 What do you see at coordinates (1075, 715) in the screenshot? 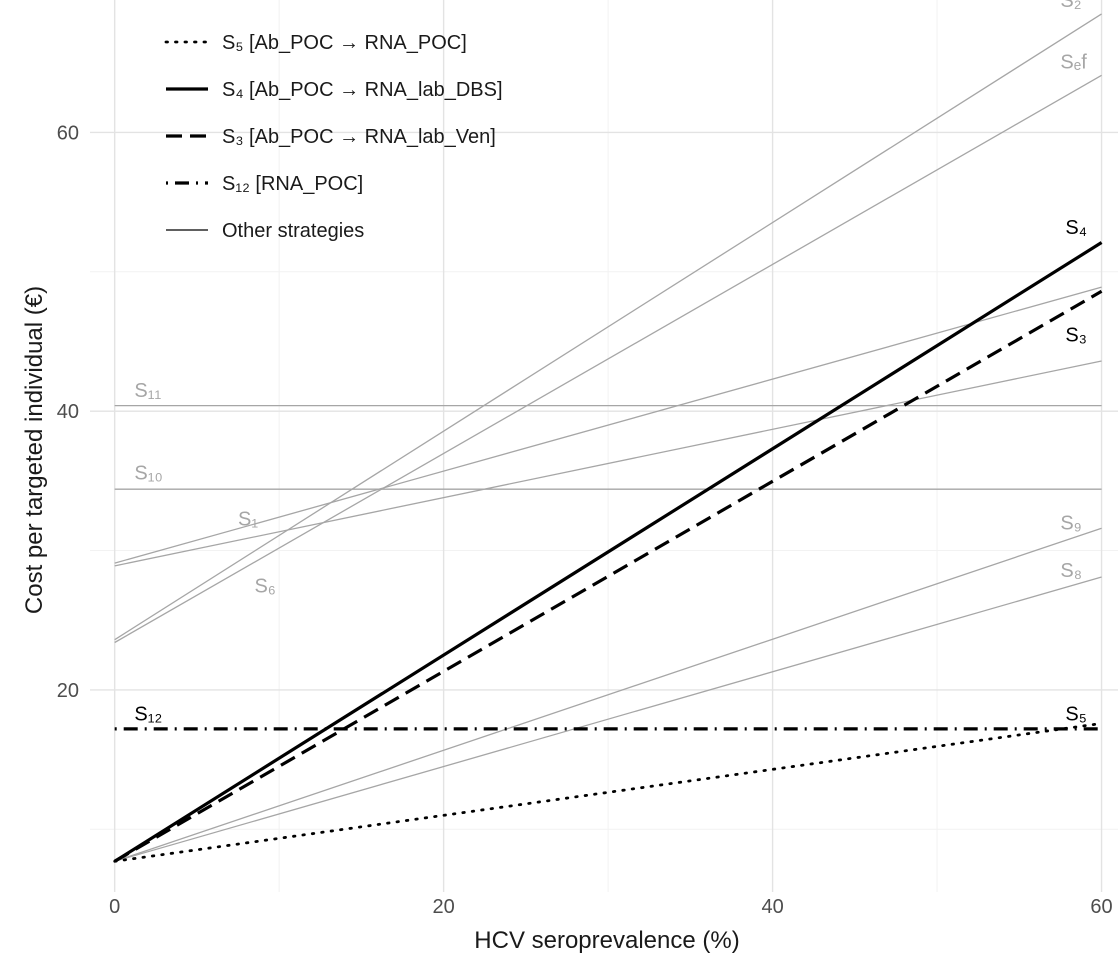
I see `series-annotation: S₅` at bounding box center [1075, 715].